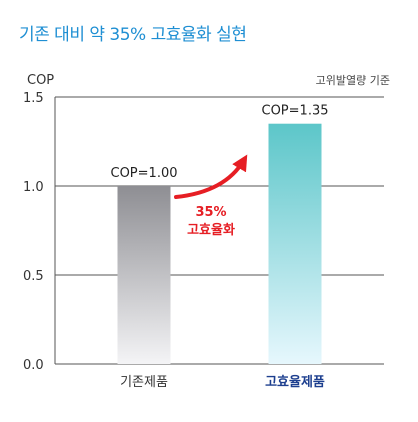 Image resolution: width=418 pixels, height=422 pixels. Describe the element at coordinates (295, 243) in the screenshot. I see `bar-high-efficiency-product` at that location.